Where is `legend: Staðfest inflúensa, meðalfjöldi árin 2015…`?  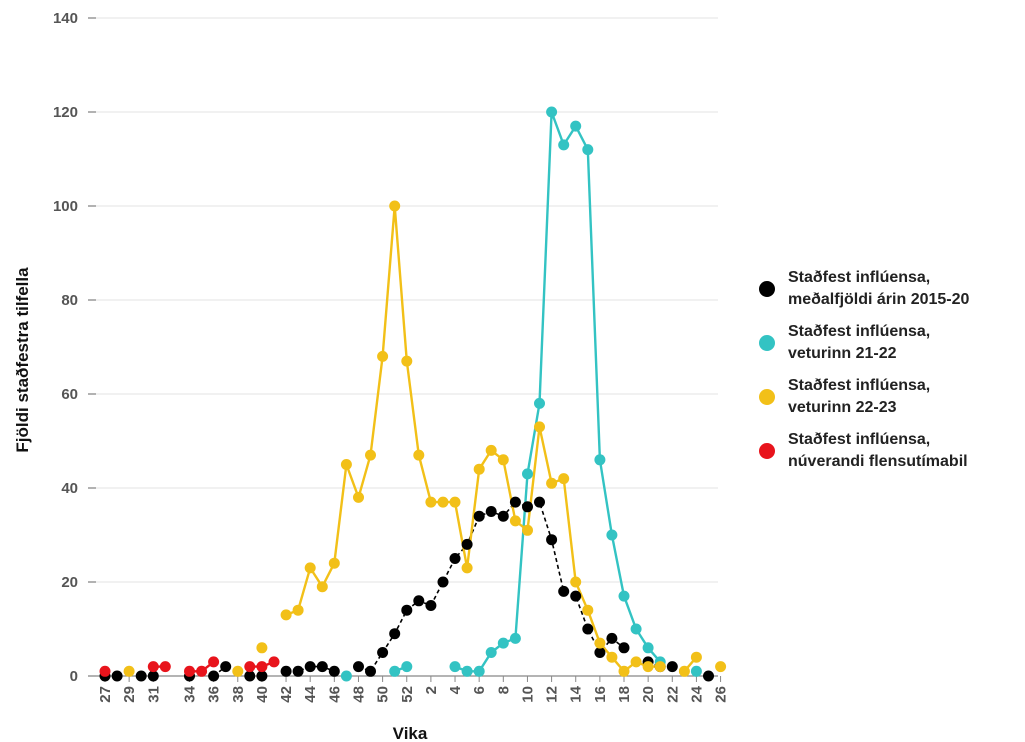 legend: Staðfest inflúensa, meðalfjöldi árin 2015… is located at coordinates (864, 369).